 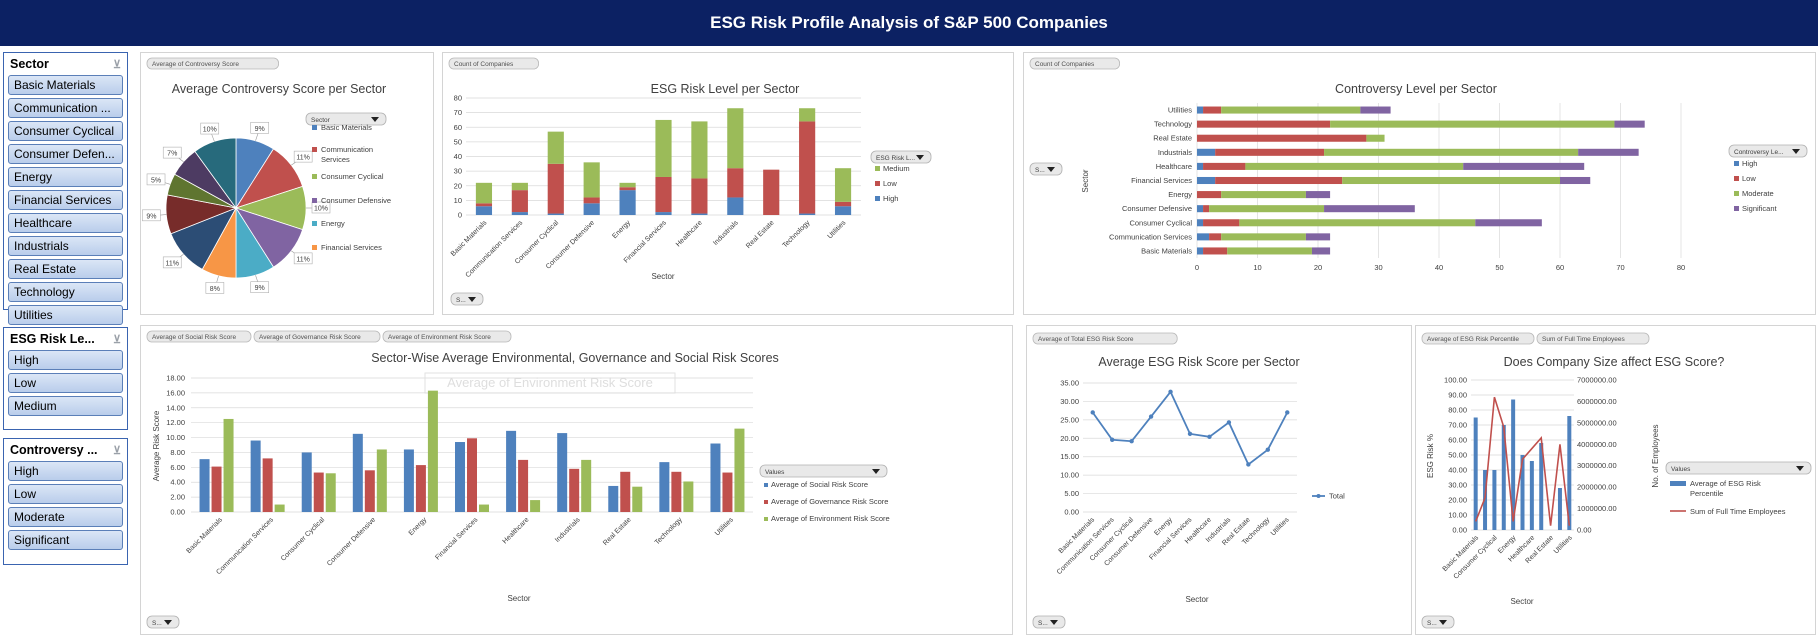 I want to click on bar-average-of-environment-risk-score-consumer-defensive, so click(x=381, y=480).